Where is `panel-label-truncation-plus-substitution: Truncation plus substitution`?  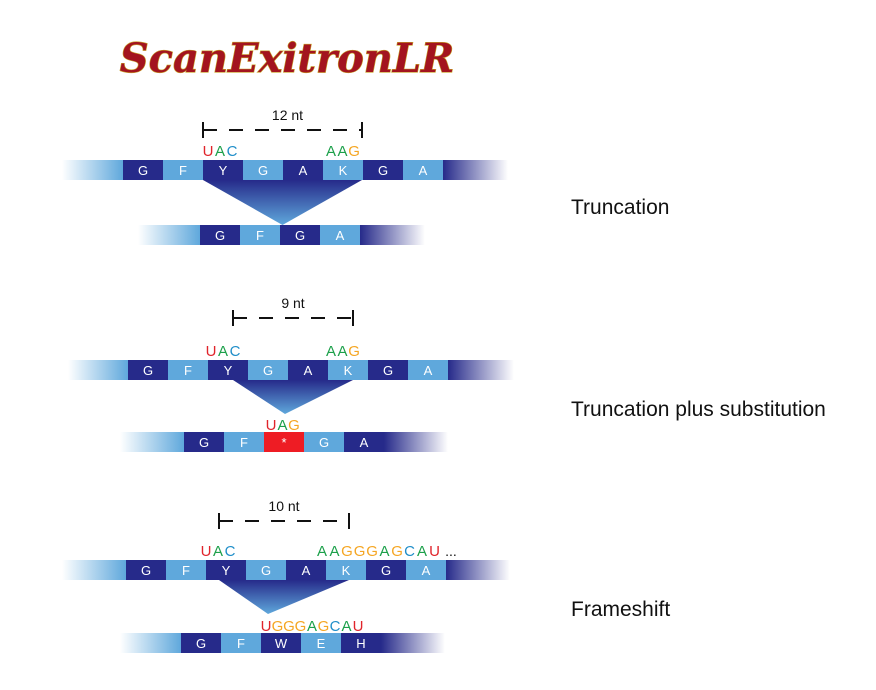 panel-label-truncation-plus-substitution: Truncation plus substitution is located at coordinates (698, 409).